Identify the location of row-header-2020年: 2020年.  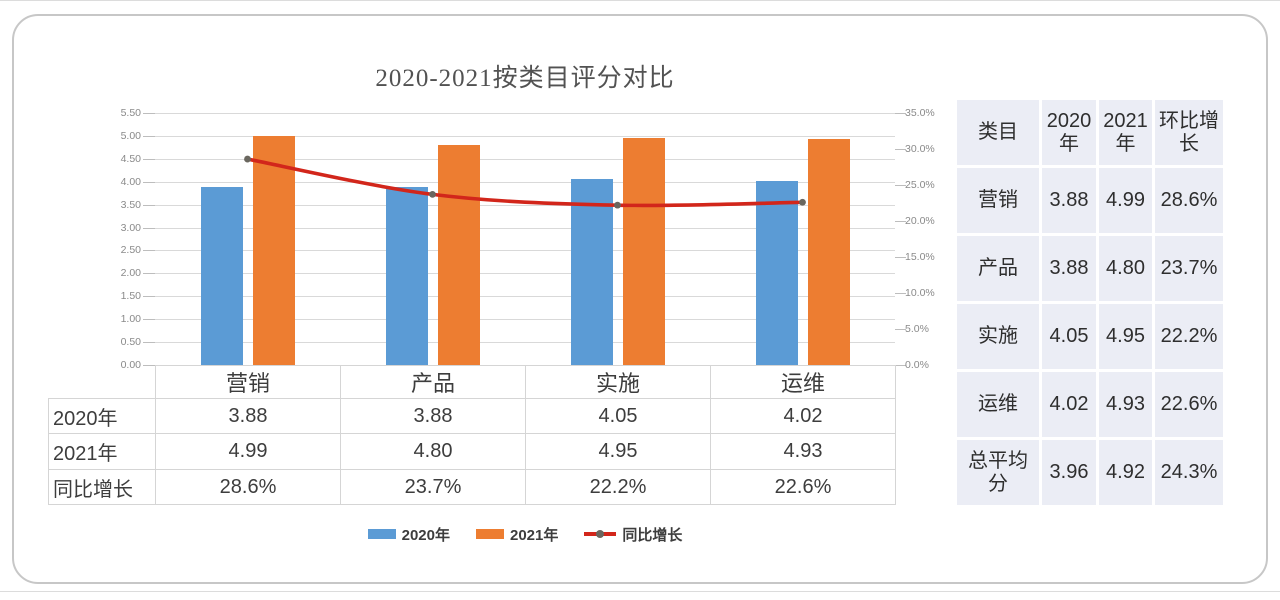
(102, 416).